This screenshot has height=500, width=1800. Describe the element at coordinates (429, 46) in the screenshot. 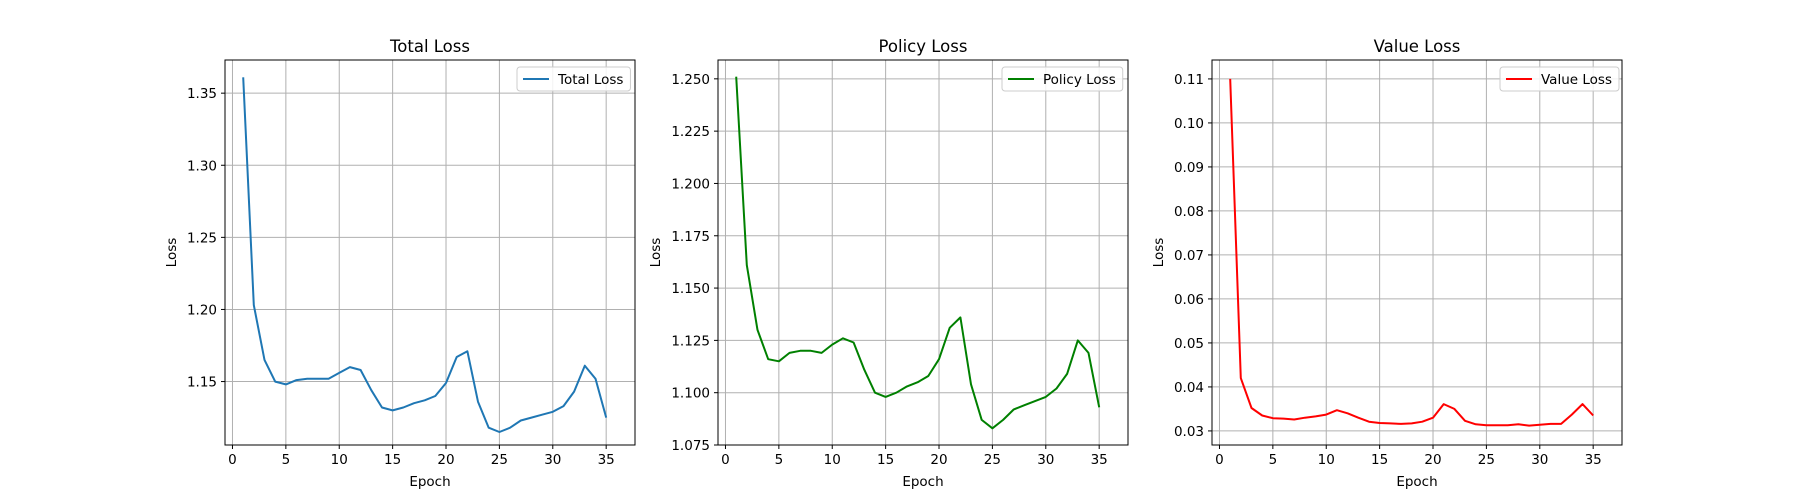

I see `chart-title: Total Loss` at that location.